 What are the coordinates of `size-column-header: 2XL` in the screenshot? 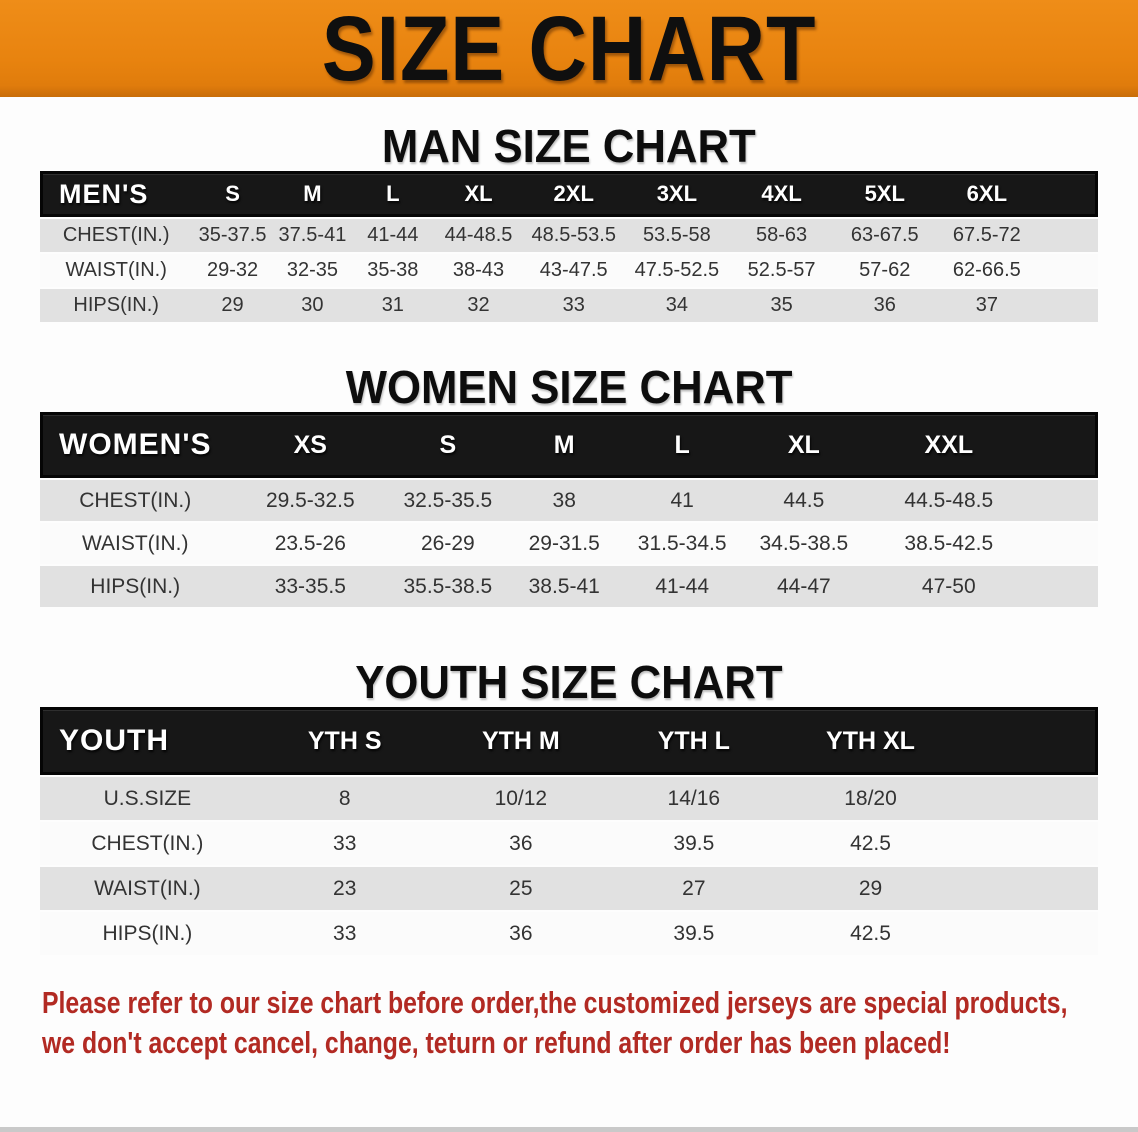 It's located at (573, 194).